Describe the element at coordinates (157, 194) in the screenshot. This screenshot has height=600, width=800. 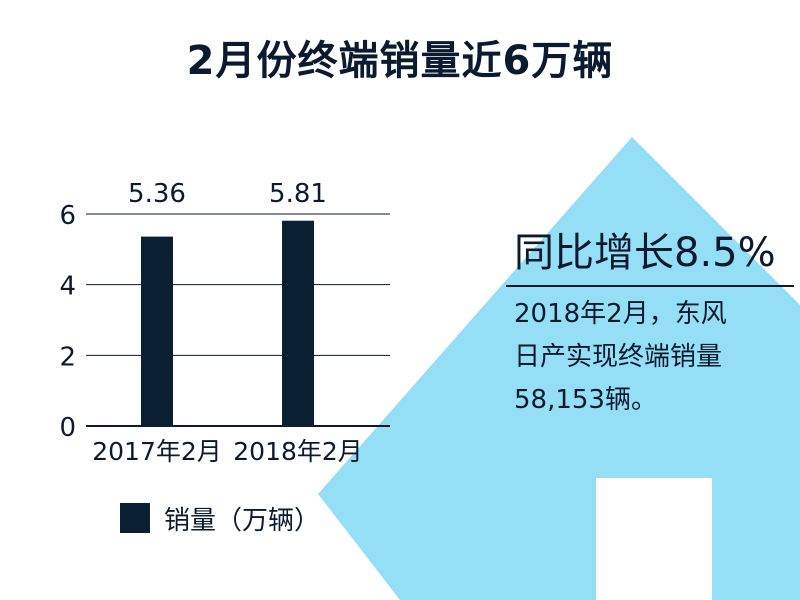
I see `data-label: 5.36` at that location.